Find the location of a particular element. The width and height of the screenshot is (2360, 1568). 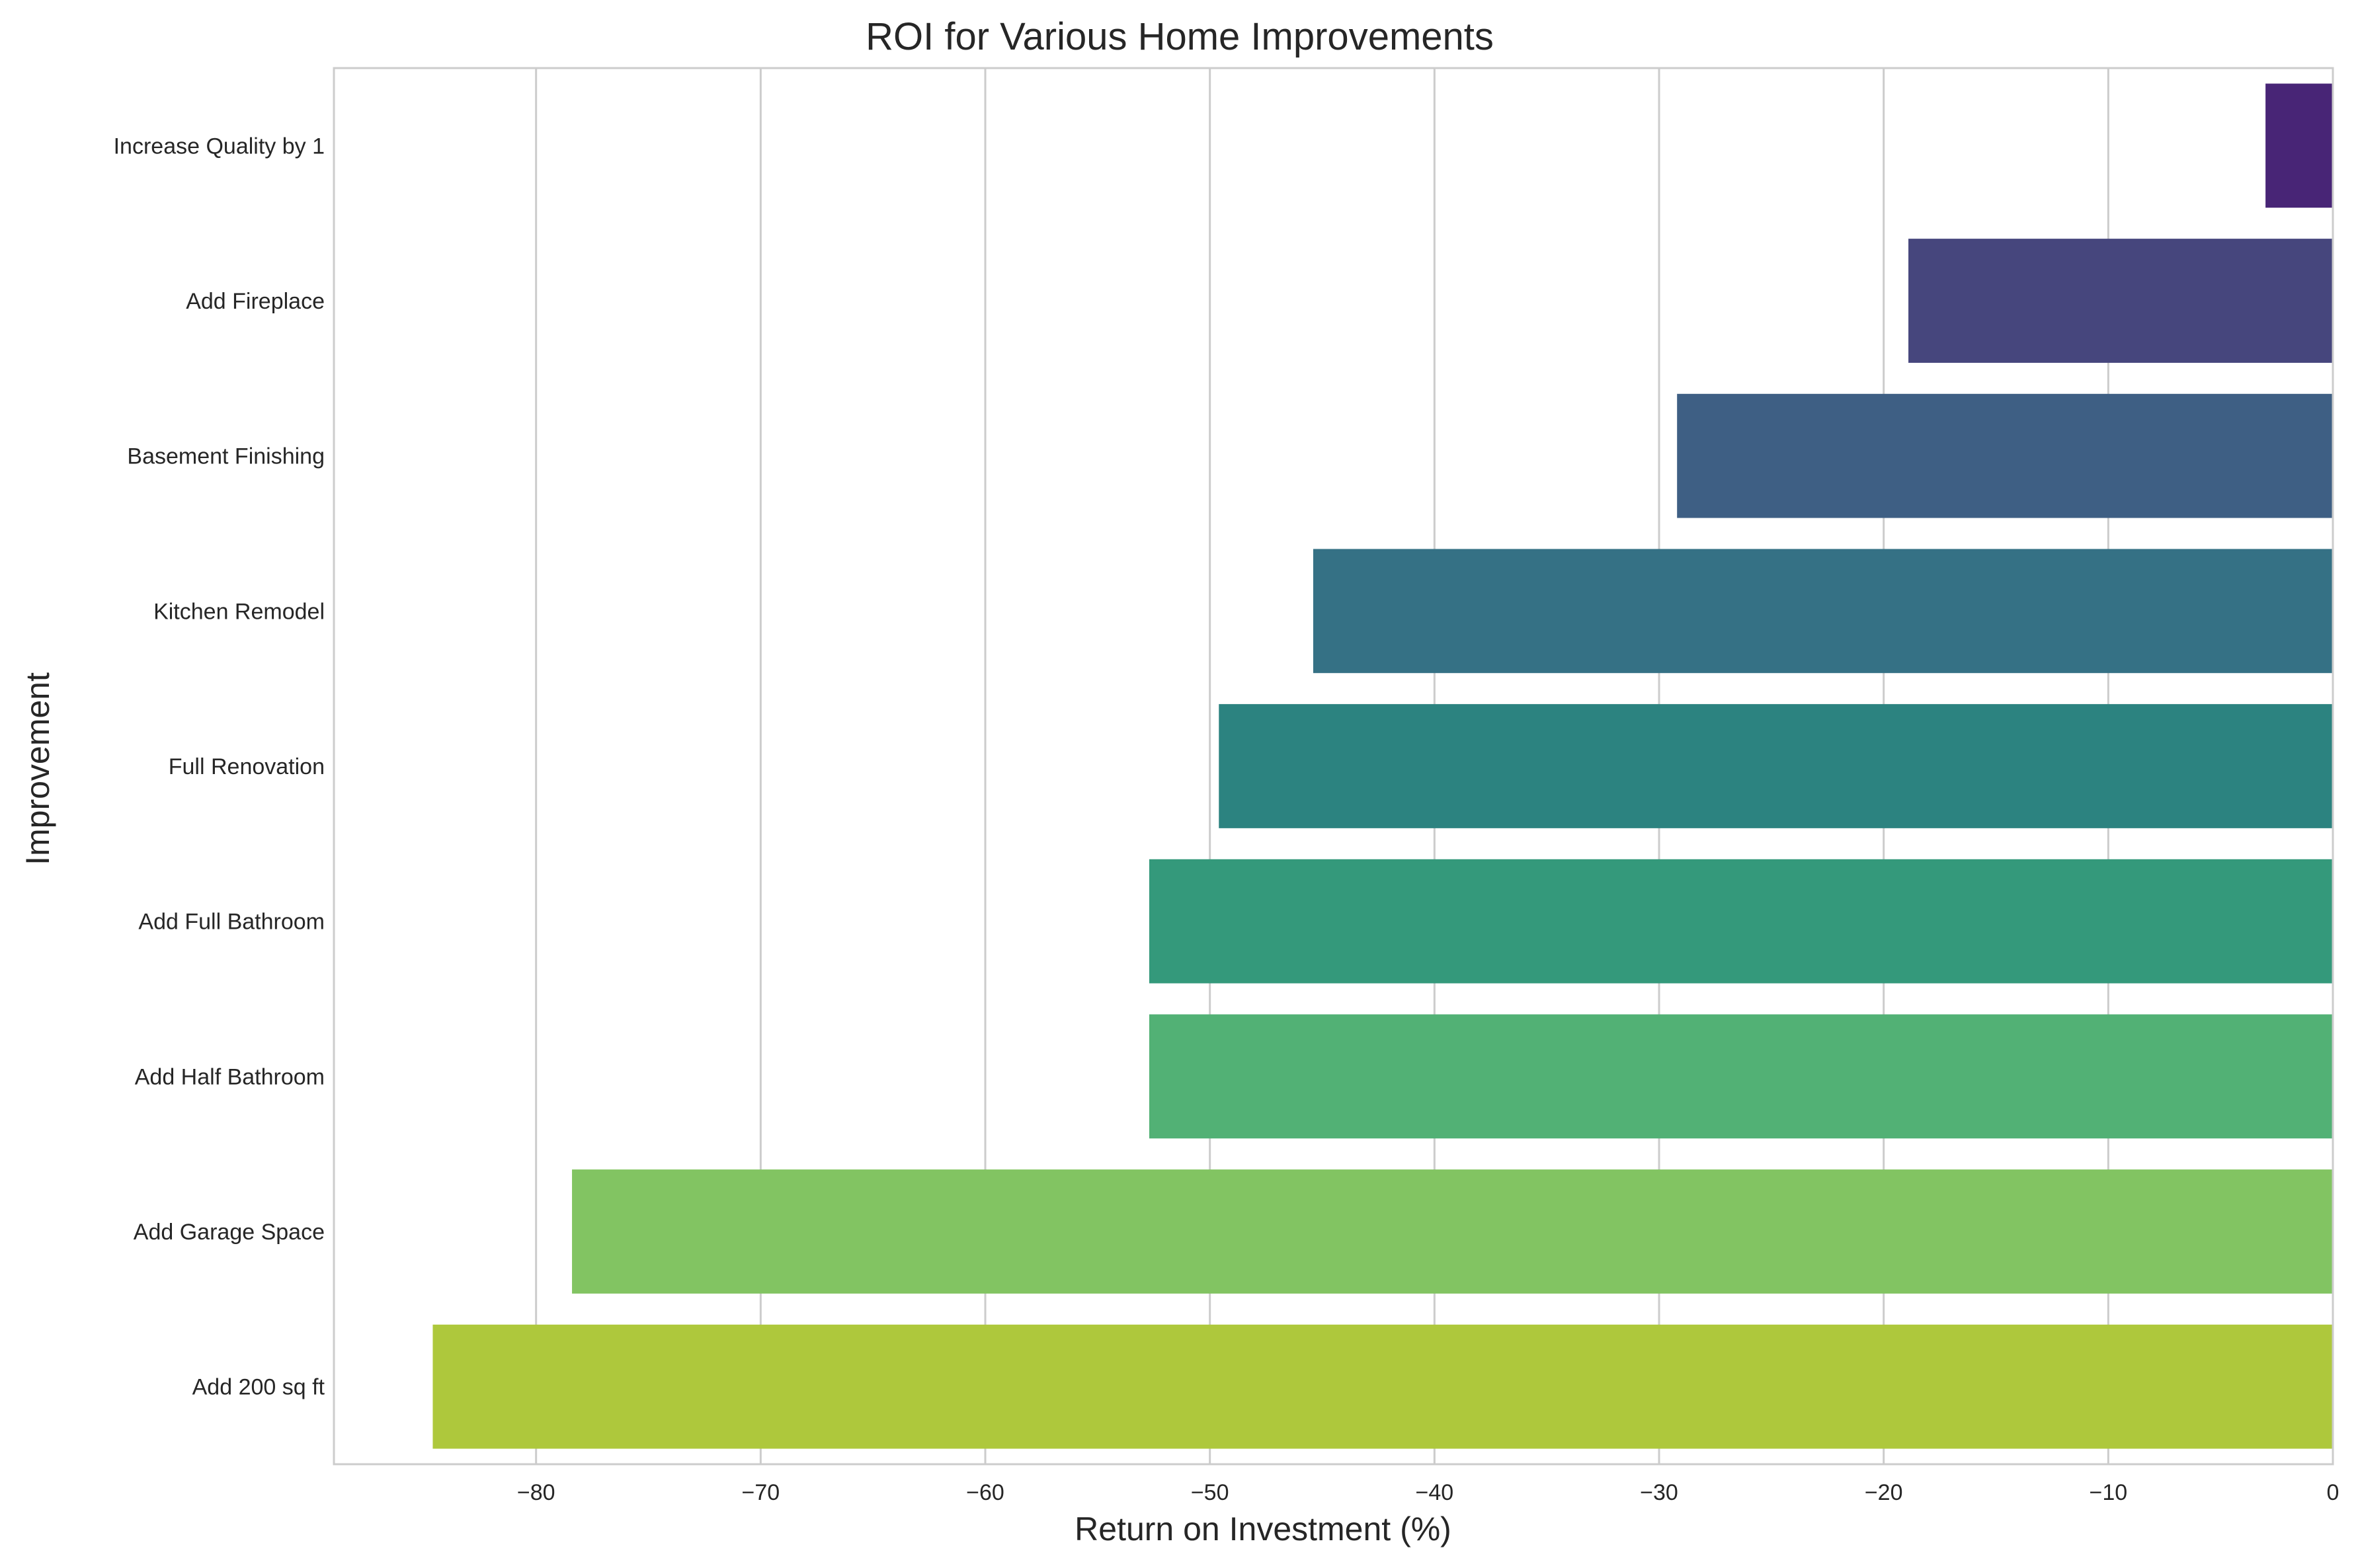

bar-add-garage-space is located at coordinates (1452, 1231).